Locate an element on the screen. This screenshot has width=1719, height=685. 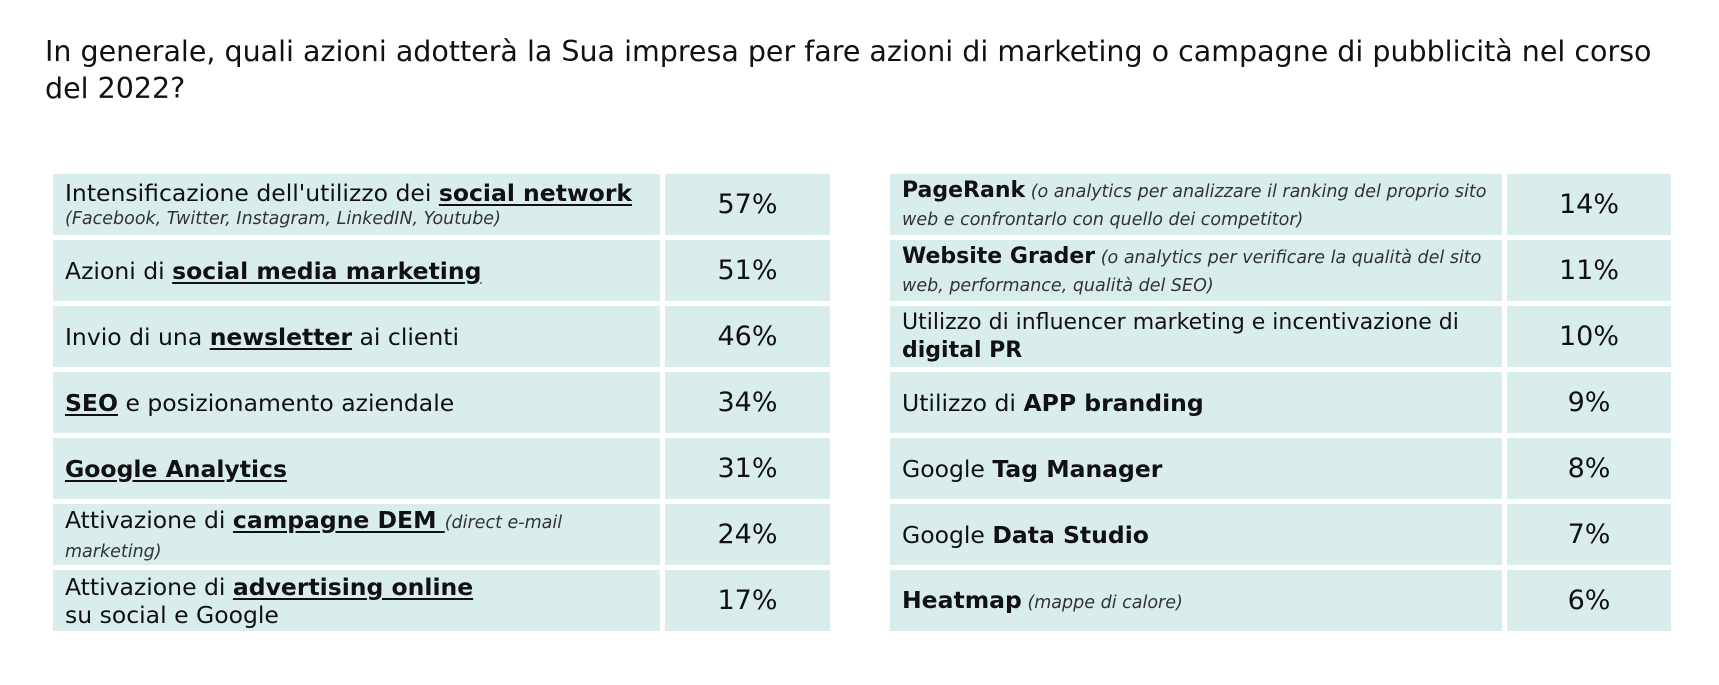
table-row: Invio di una newsletter ai clienti 46% is located at coordinates (441, 336).